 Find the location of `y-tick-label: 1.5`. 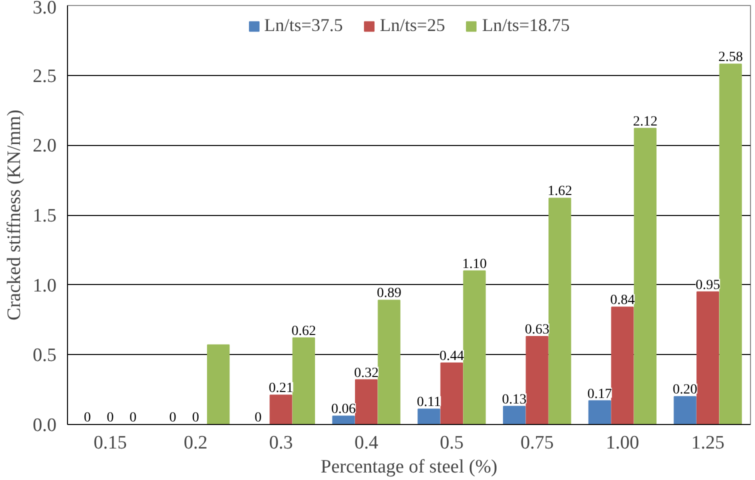

y-tick-label: 1.5 is located at coordinates (44, 216).